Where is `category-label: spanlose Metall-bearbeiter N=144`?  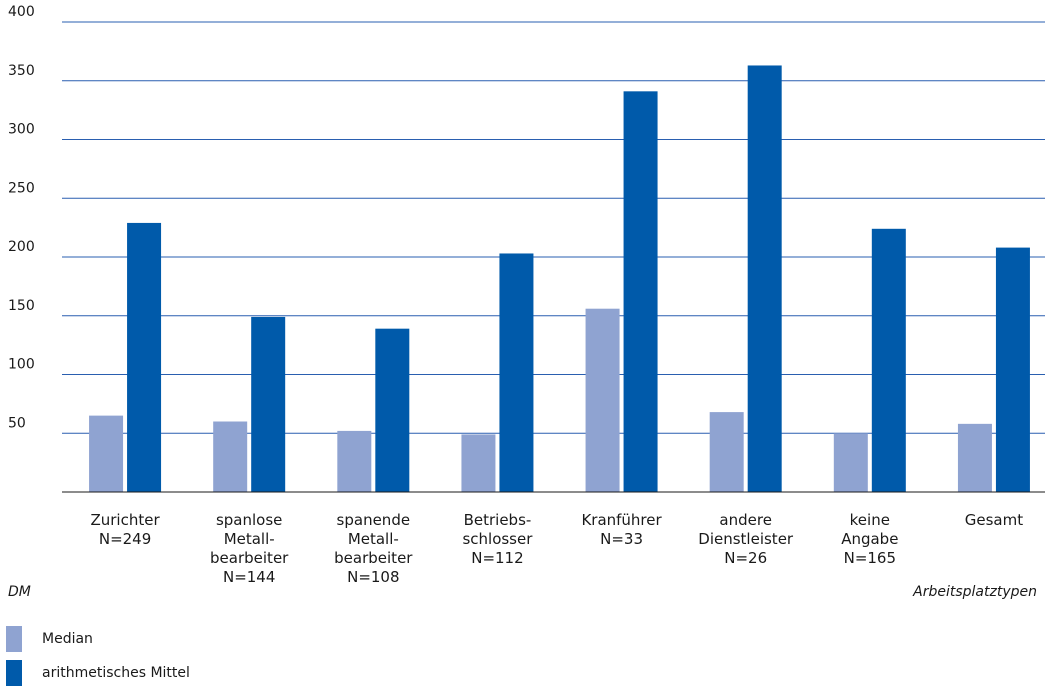
category-label: spanlose Metall-bearbeiter N=144 is located at coordinates (249, 548).